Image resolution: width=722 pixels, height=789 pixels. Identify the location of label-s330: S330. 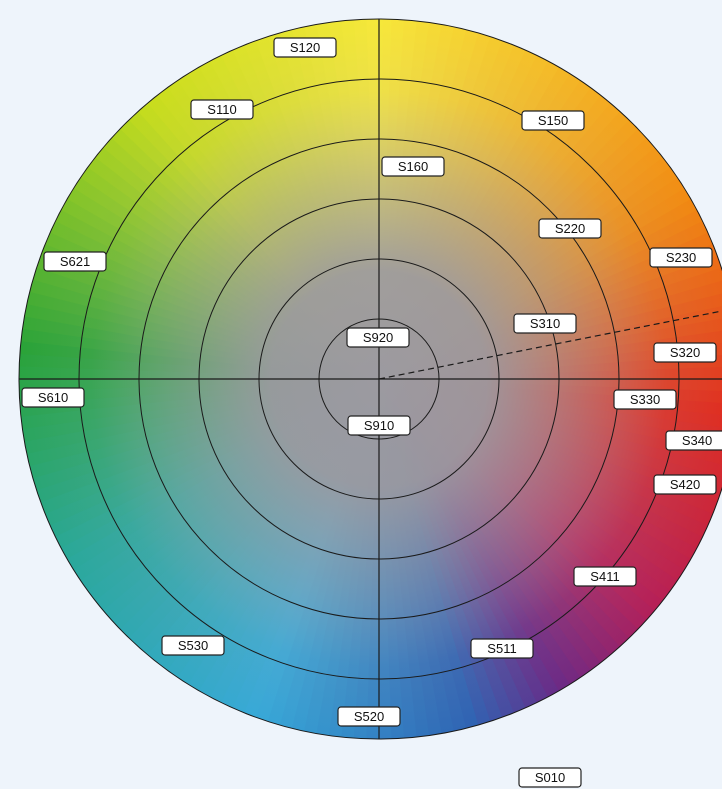
(645, 399).